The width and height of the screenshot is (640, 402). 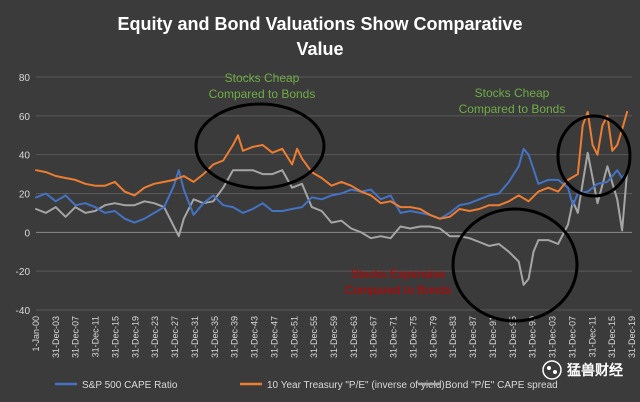 I want to click on annotation-text: Stocks Expensive, so click(x=398, y=274).